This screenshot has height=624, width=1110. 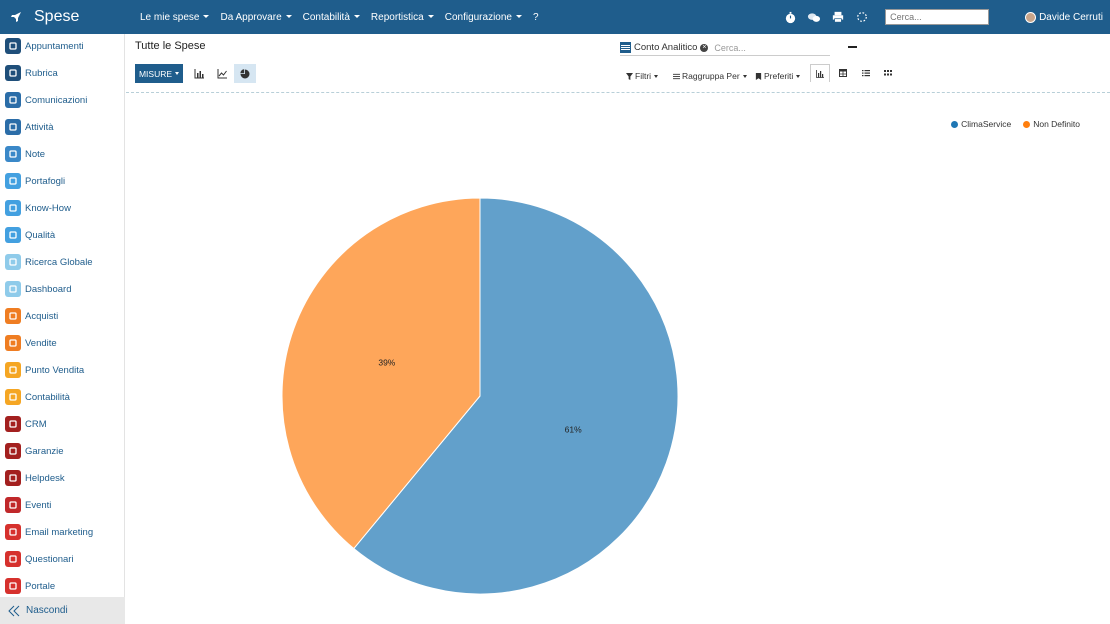 What do you see at coordinates (710, 76) in the screenshot?
I see `group-by-button: Raggruppa Per` at bounding box center [710, 76].